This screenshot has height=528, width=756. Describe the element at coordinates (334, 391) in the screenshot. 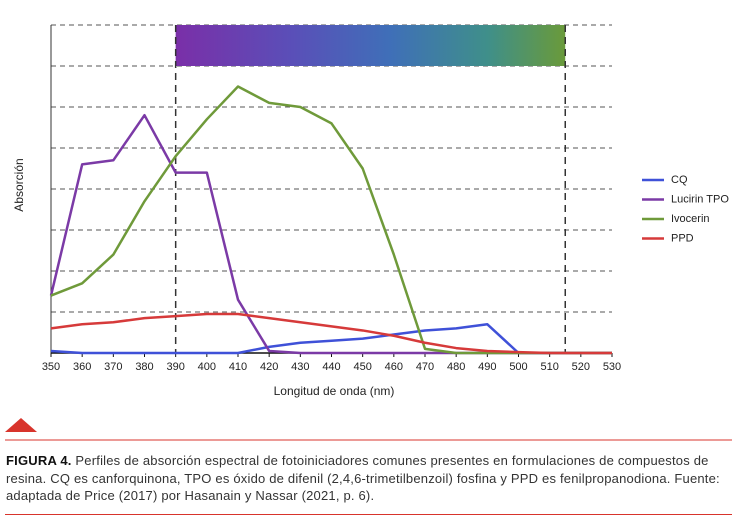

I see `x-axis-title: Longitud de onda (nm)` at that location.